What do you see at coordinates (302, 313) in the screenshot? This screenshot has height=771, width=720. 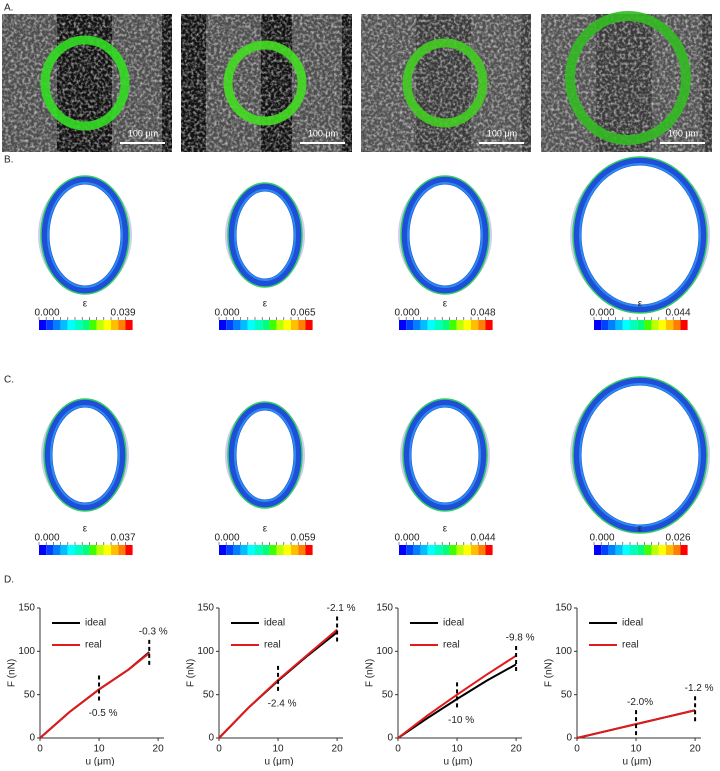 I see `colorbar-max: 0.065` at bounding box center [302, 313].